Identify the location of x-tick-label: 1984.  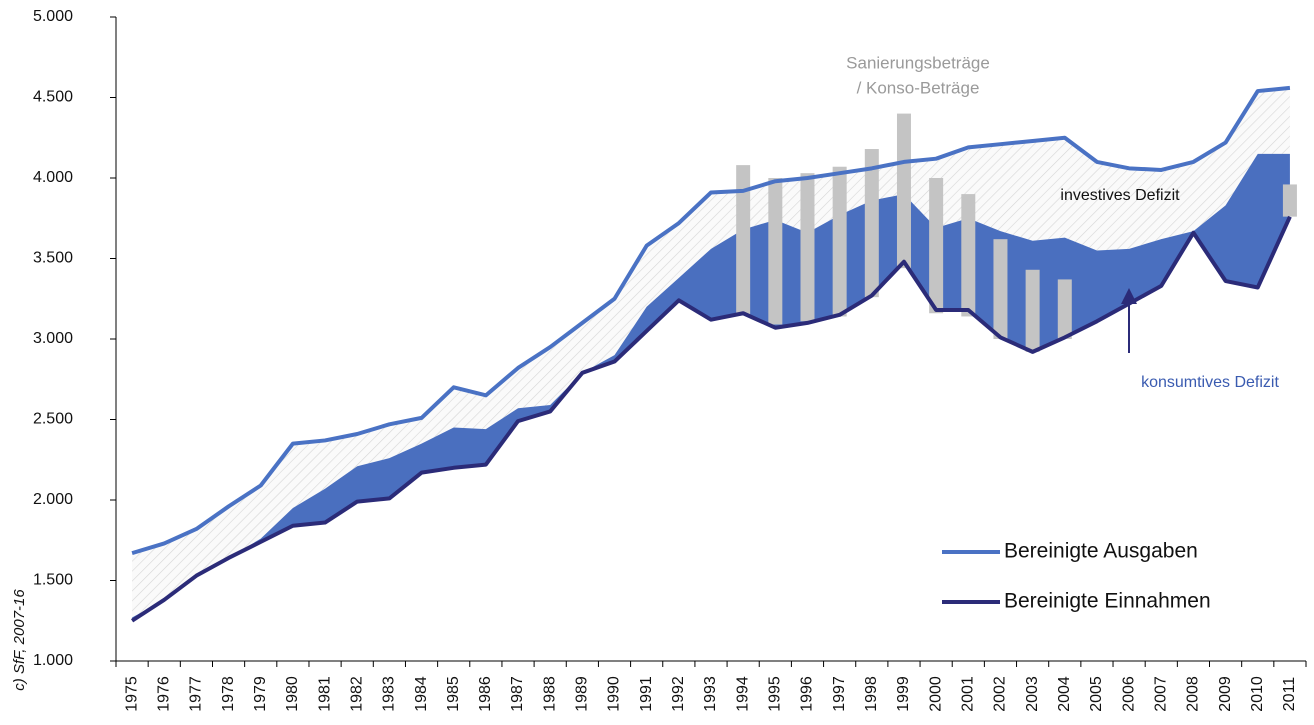
(421, 694).